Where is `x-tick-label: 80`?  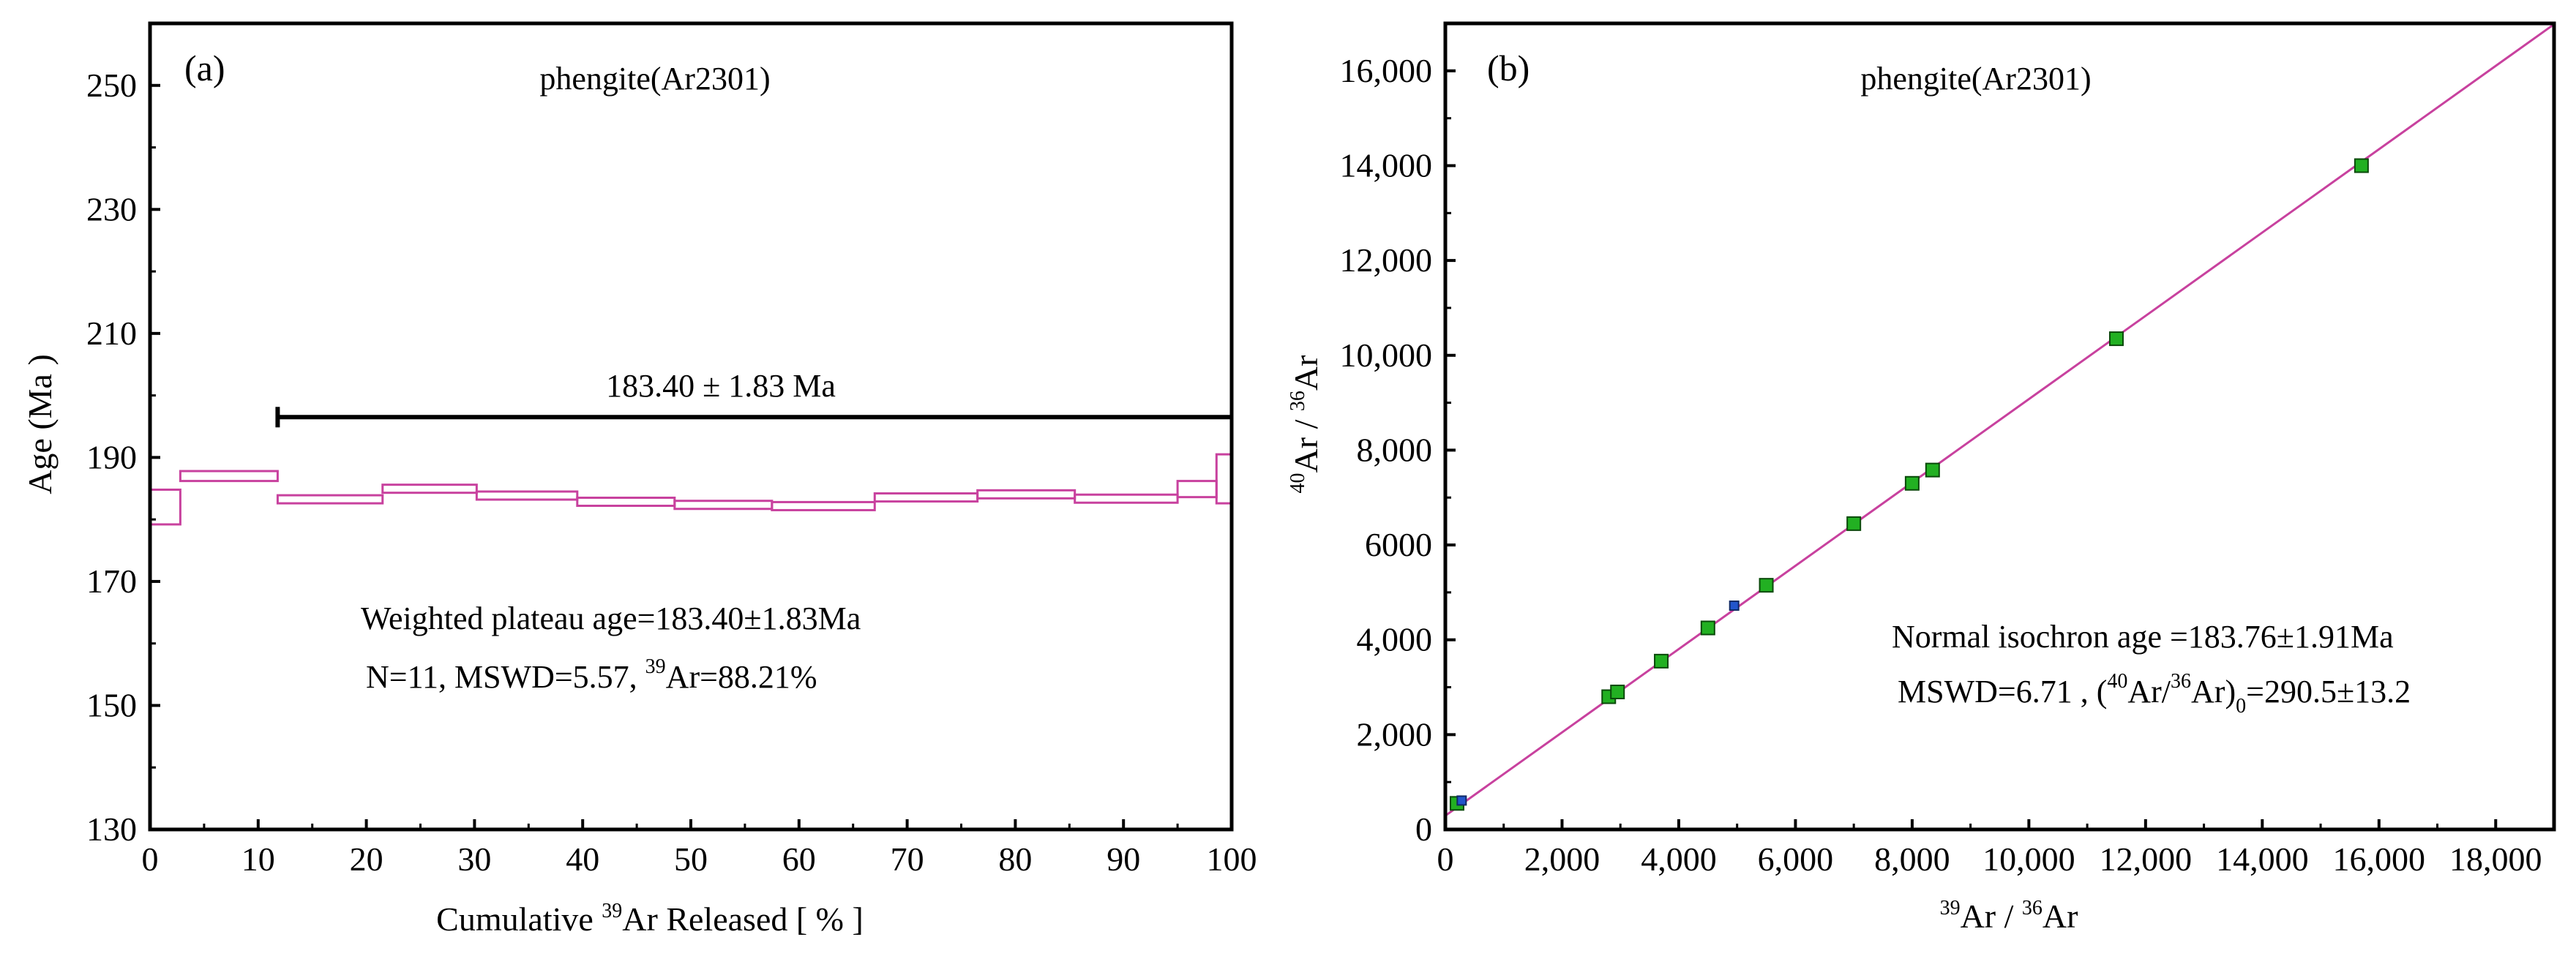
x-tick-label: 80 is located at coordinates (1015, 859).